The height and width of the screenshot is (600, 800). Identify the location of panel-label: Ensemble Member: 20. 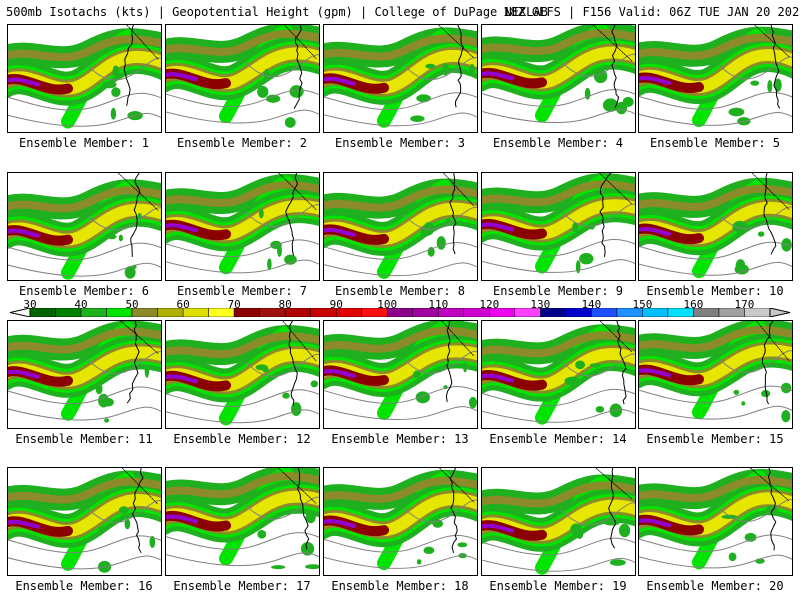
(715, 586).